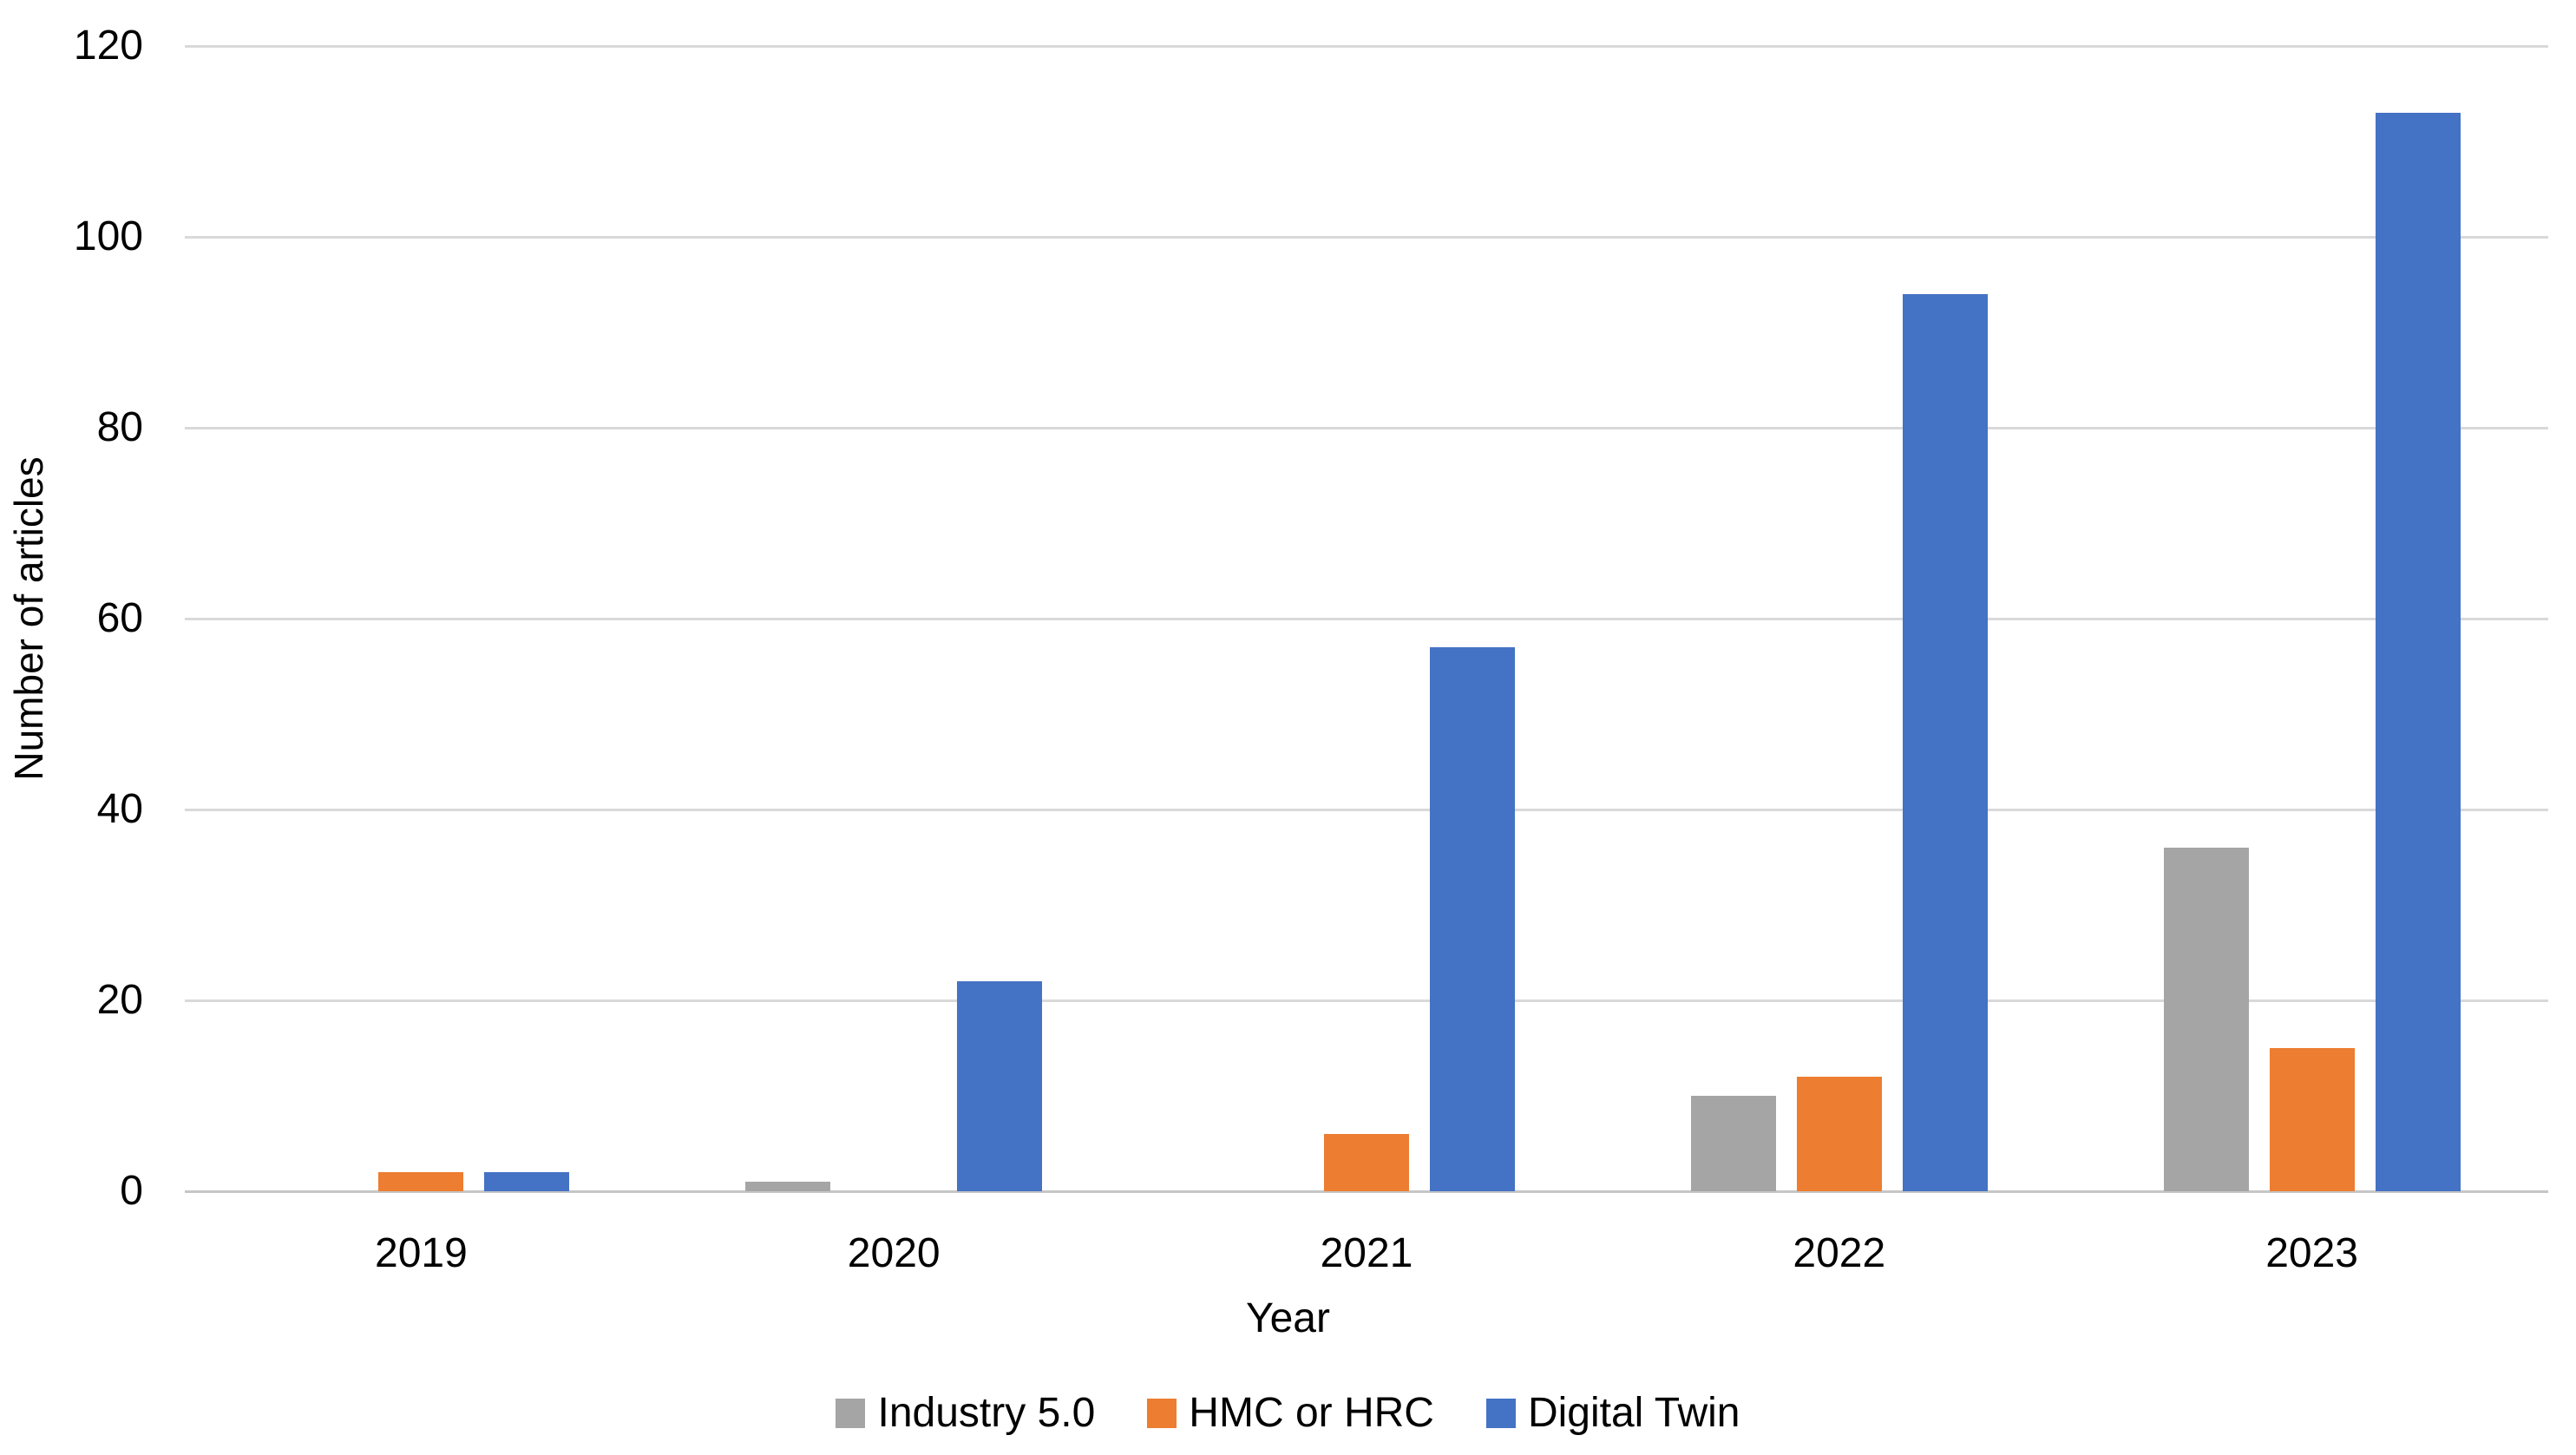  Describe the element at coordinates (421, 1253) in the screenshot. I see `x-tick-label-2019: 2019` at that location.